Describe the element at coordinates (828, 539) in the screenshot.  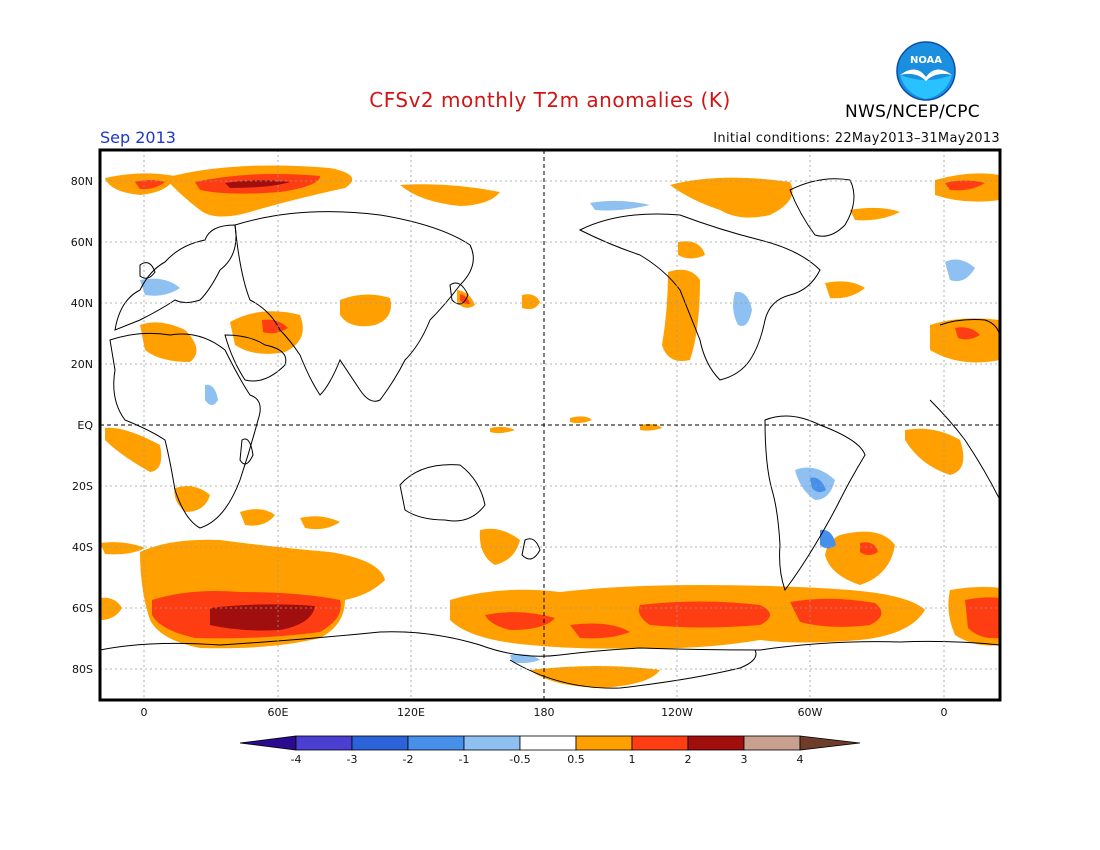
I see `anomaly-patagonia-cold` at that location.